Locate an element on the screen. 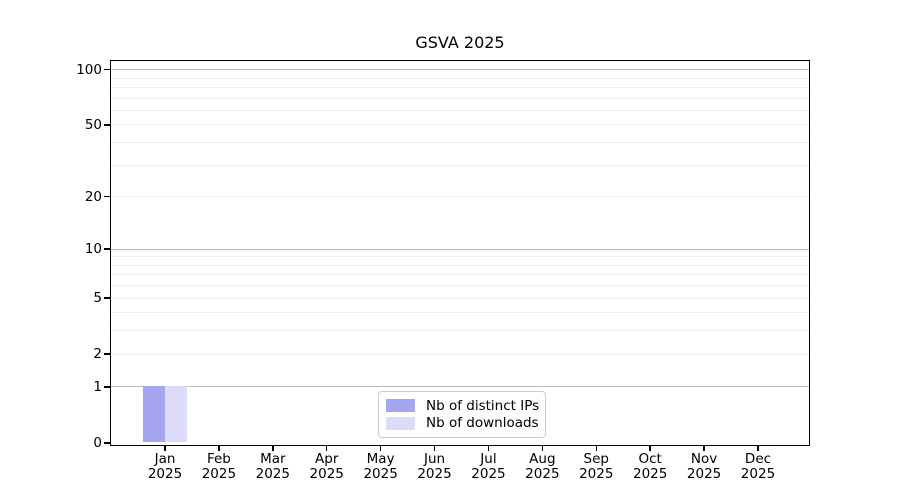  y-tick-label: 5 is located at coordinates (97, 298).